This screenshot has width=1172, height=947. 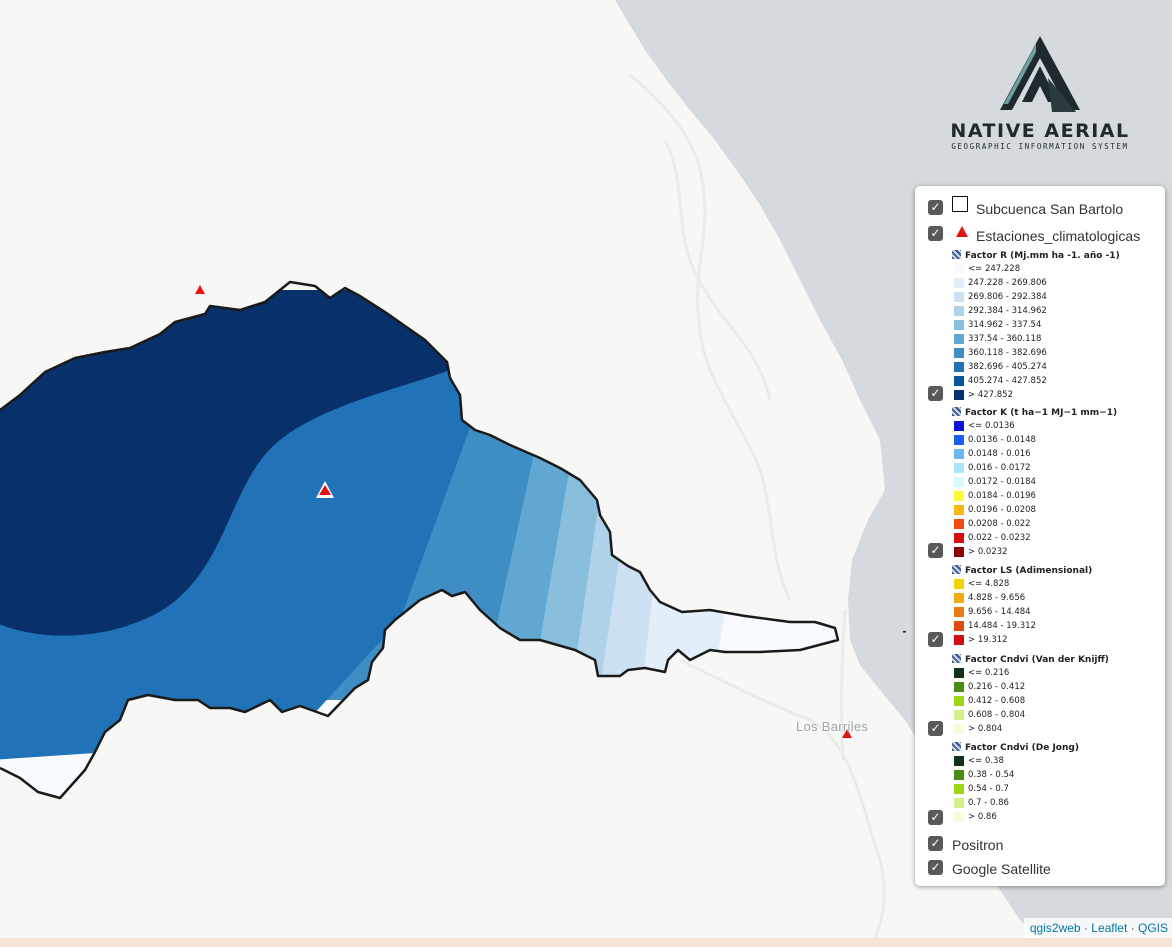 What do you see at coordinates (978, 845) in the screenshot?
I see `base-layer-label-positron: Positron` at bounding box center [978, 845].